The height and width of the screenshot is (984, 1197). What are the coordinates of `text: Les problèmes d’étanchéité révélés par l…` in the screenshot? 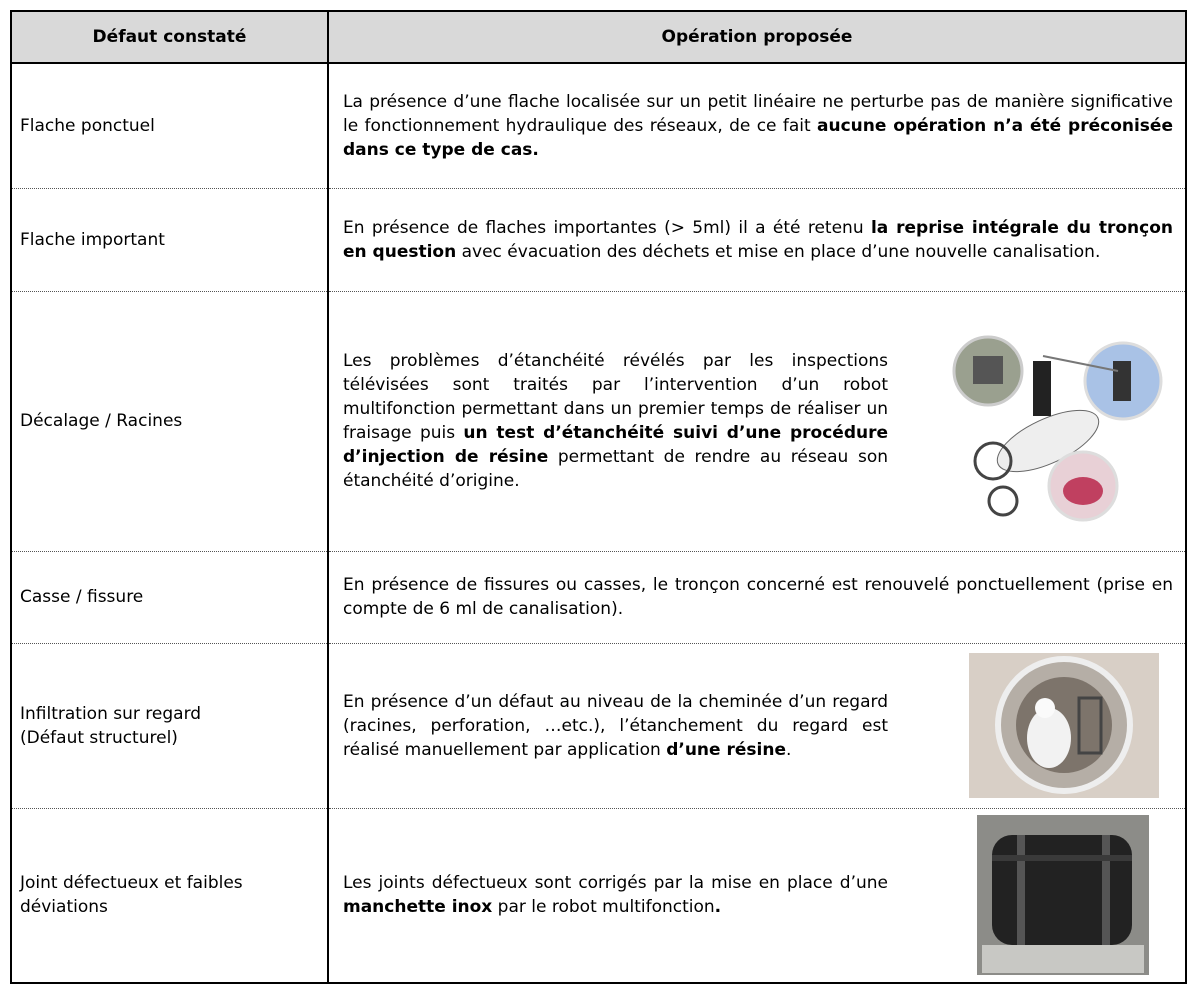 It's located at (615, 397).